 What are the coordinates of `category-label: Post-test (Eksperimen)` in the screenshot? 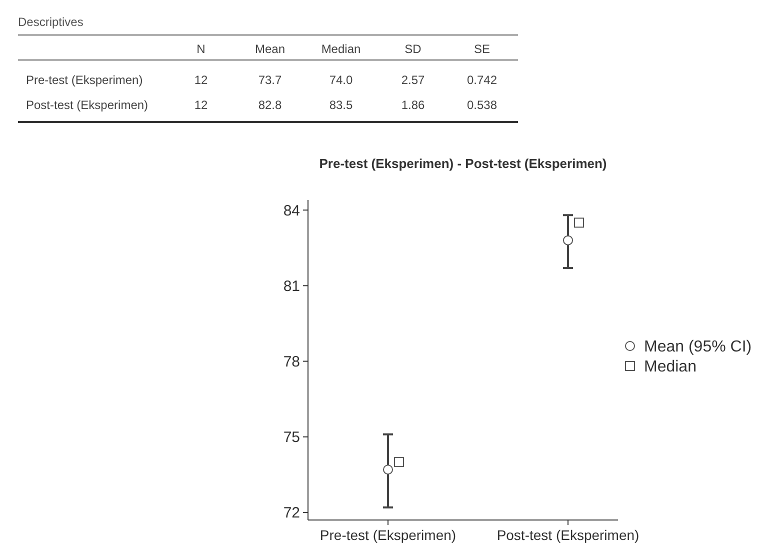 It's located at (87, 105).